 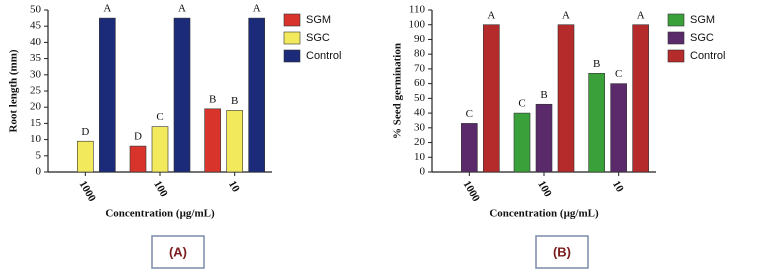 What do you see at coordinates (420, 83) in the screenshot?
I see `y-tick-label: 60` at bounding box center [420, 83].